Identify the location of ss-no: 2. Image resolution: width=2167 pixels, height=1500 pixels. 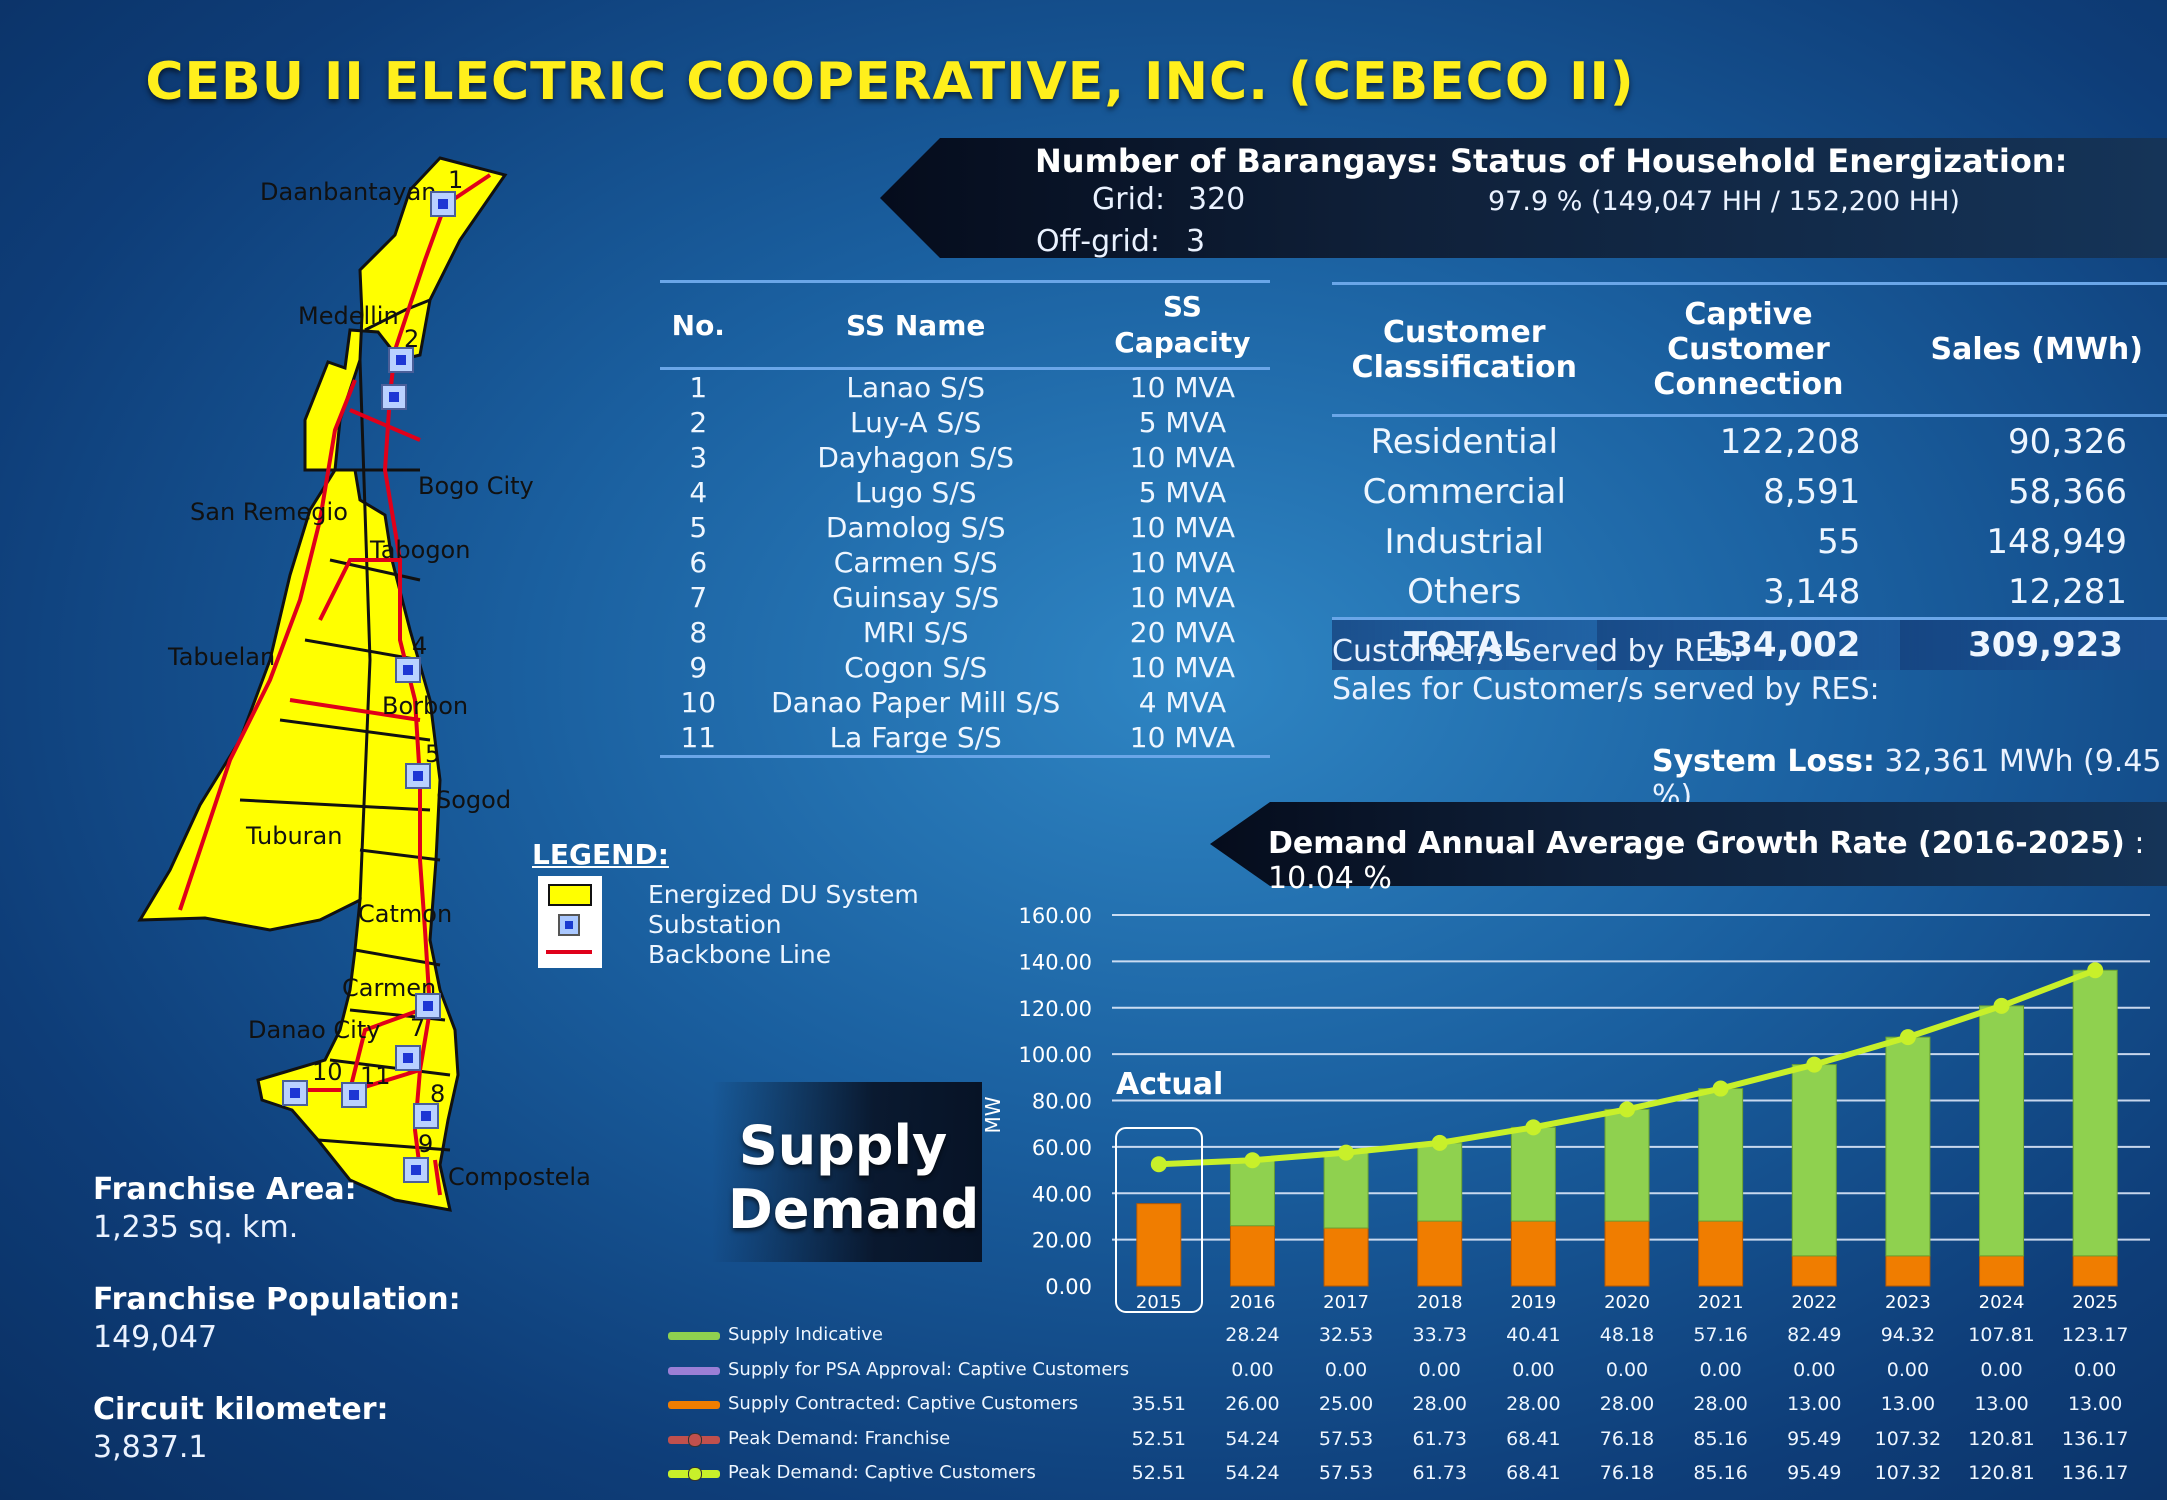
(698, 422).